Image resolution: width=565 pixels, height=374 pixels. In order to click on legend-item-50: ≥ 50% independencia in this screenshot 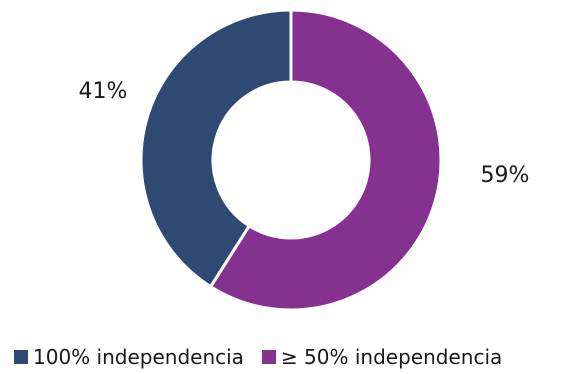, I will do `click(382, 357)`.